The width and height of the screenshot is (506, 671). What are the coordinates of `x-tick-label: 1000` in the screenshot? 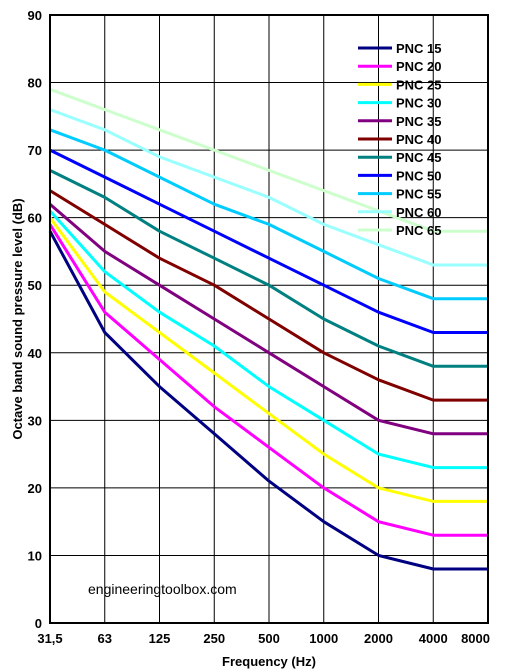 It's located at (323, 638).